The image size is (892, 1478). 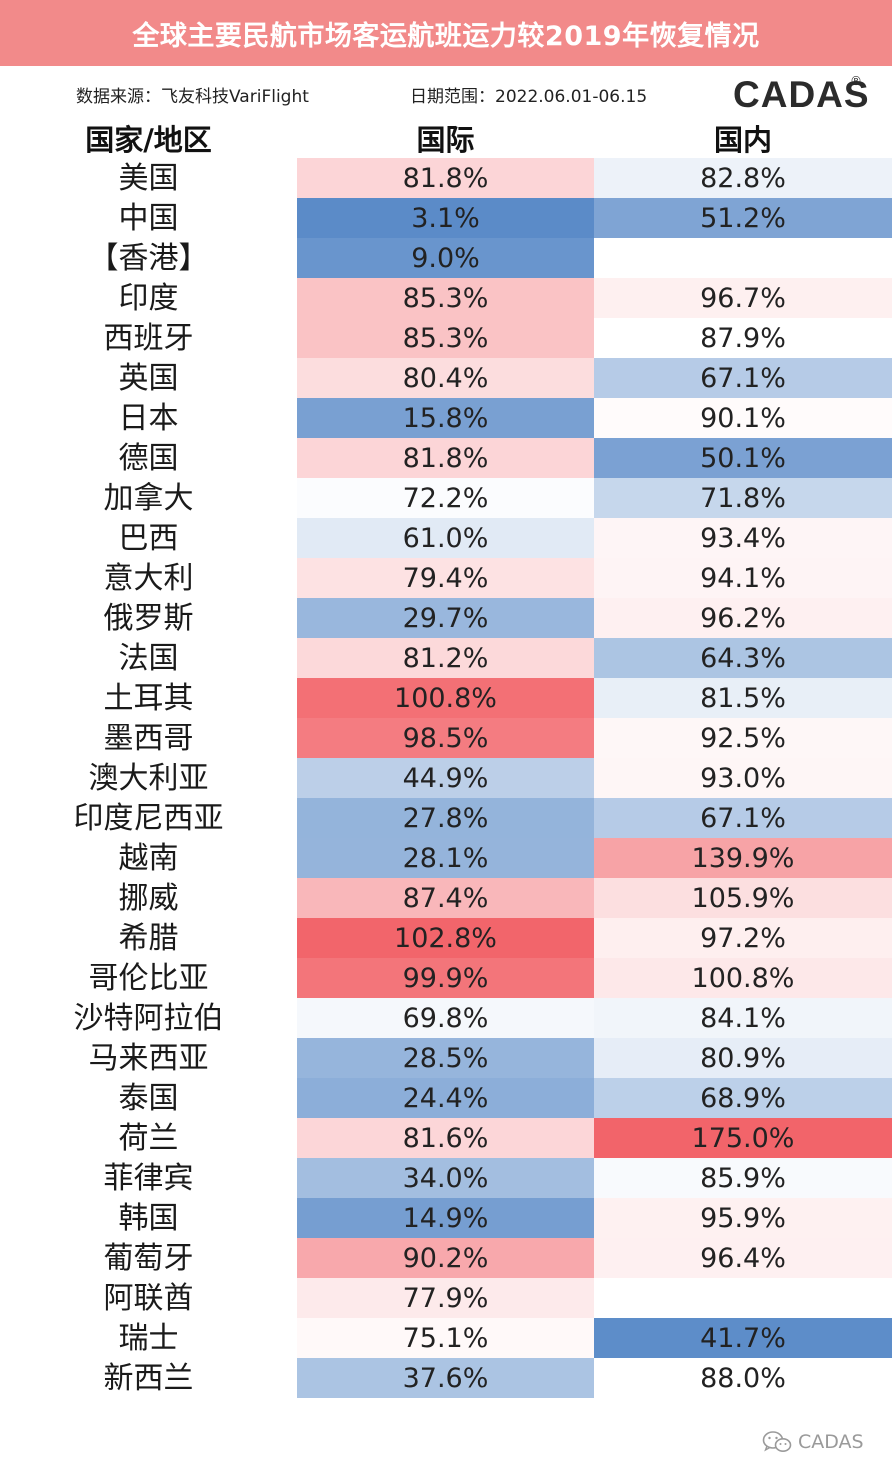 I want to click on region-label: 德国, so click(x=148, y=458).